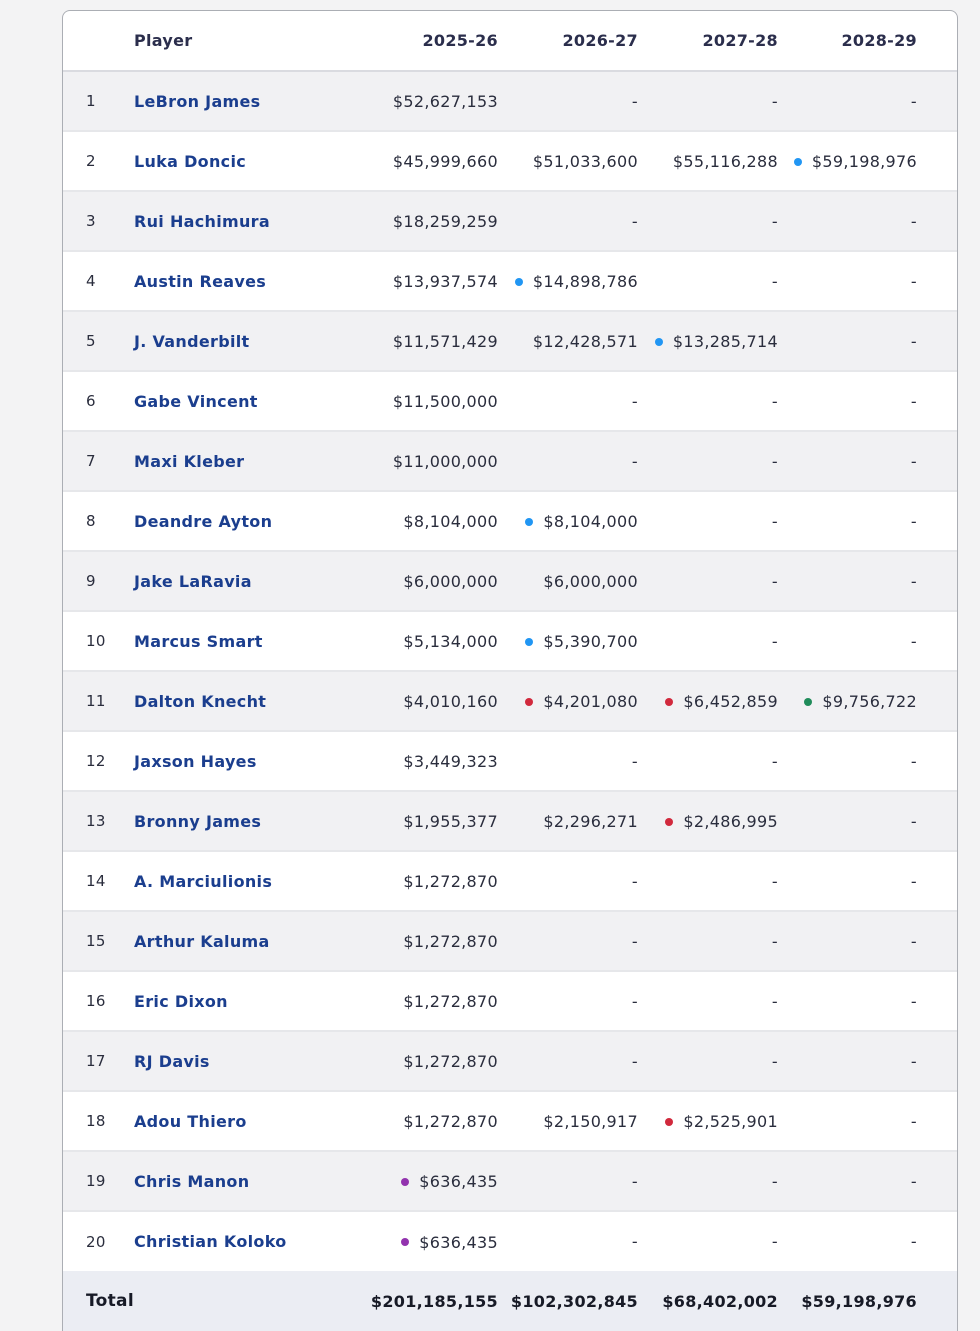  I want to click on salary-cell: $2,486,995, so click(708, 821).